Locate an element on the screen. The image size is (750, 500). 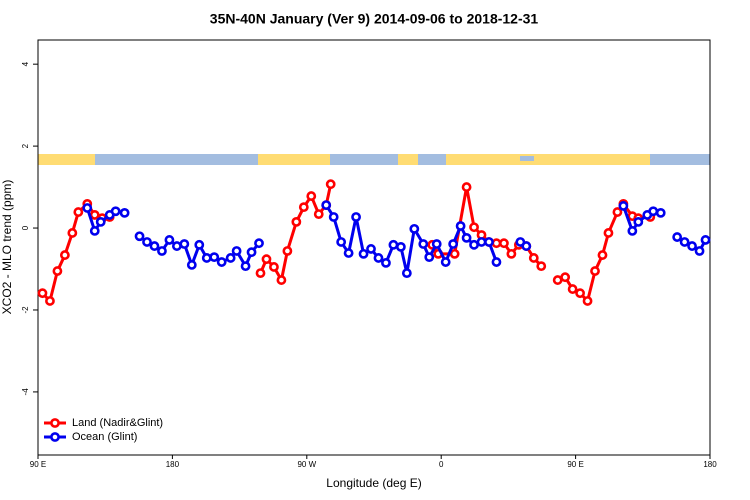
y-axis-label: XCO2 - MLO trend (ppm) is located at coordinates (7, 247).